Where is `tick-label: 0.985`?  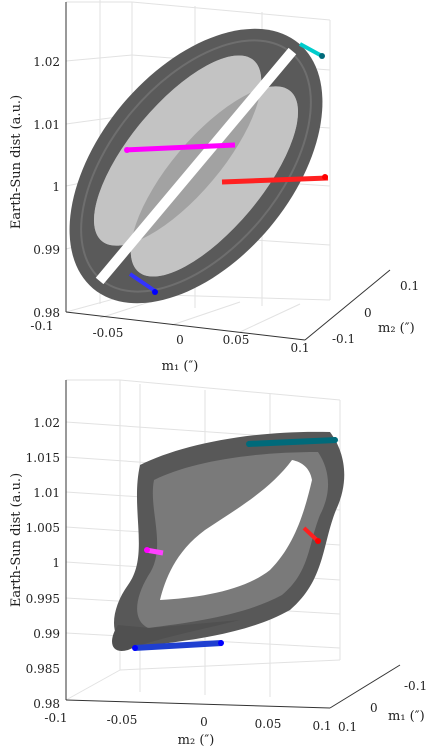
tick-label: 0.985 is located at coordinates (43, 669).